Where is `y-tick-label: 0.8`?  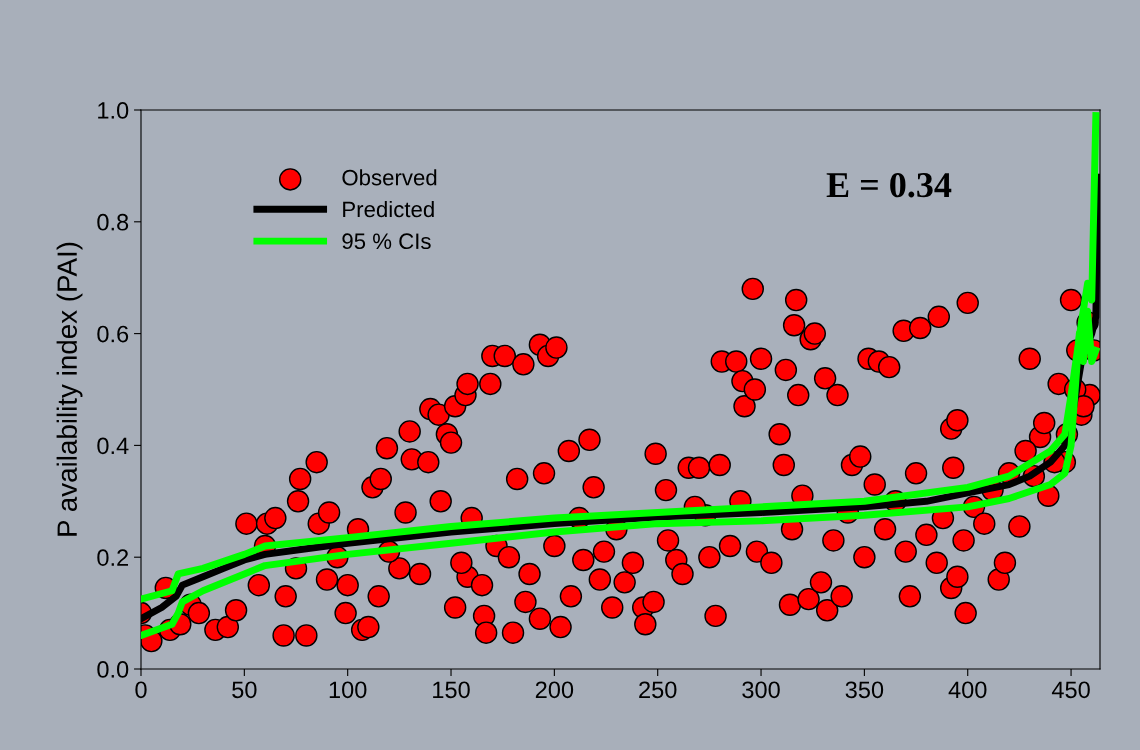
y-tick-label: 0.8 is located at coordinates (113, 222).